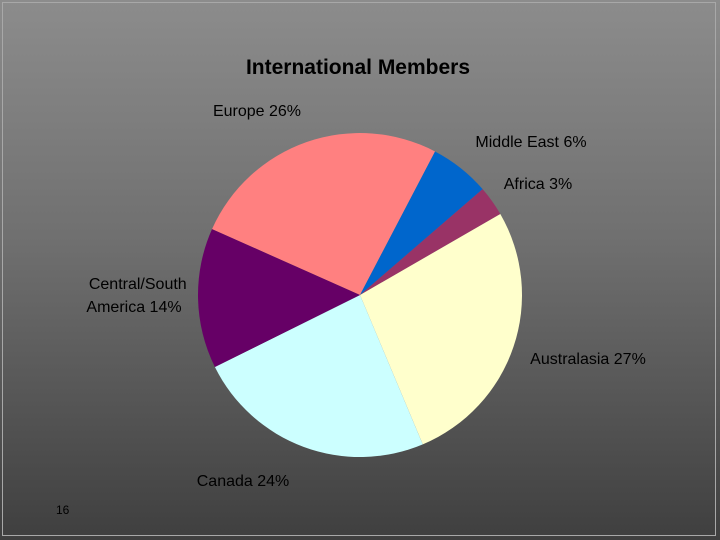  What do you see at coordinates (538, 184) in the screenshot?
I see `slice-label-africa: Africa 3%` at bounding box center [538, 184].